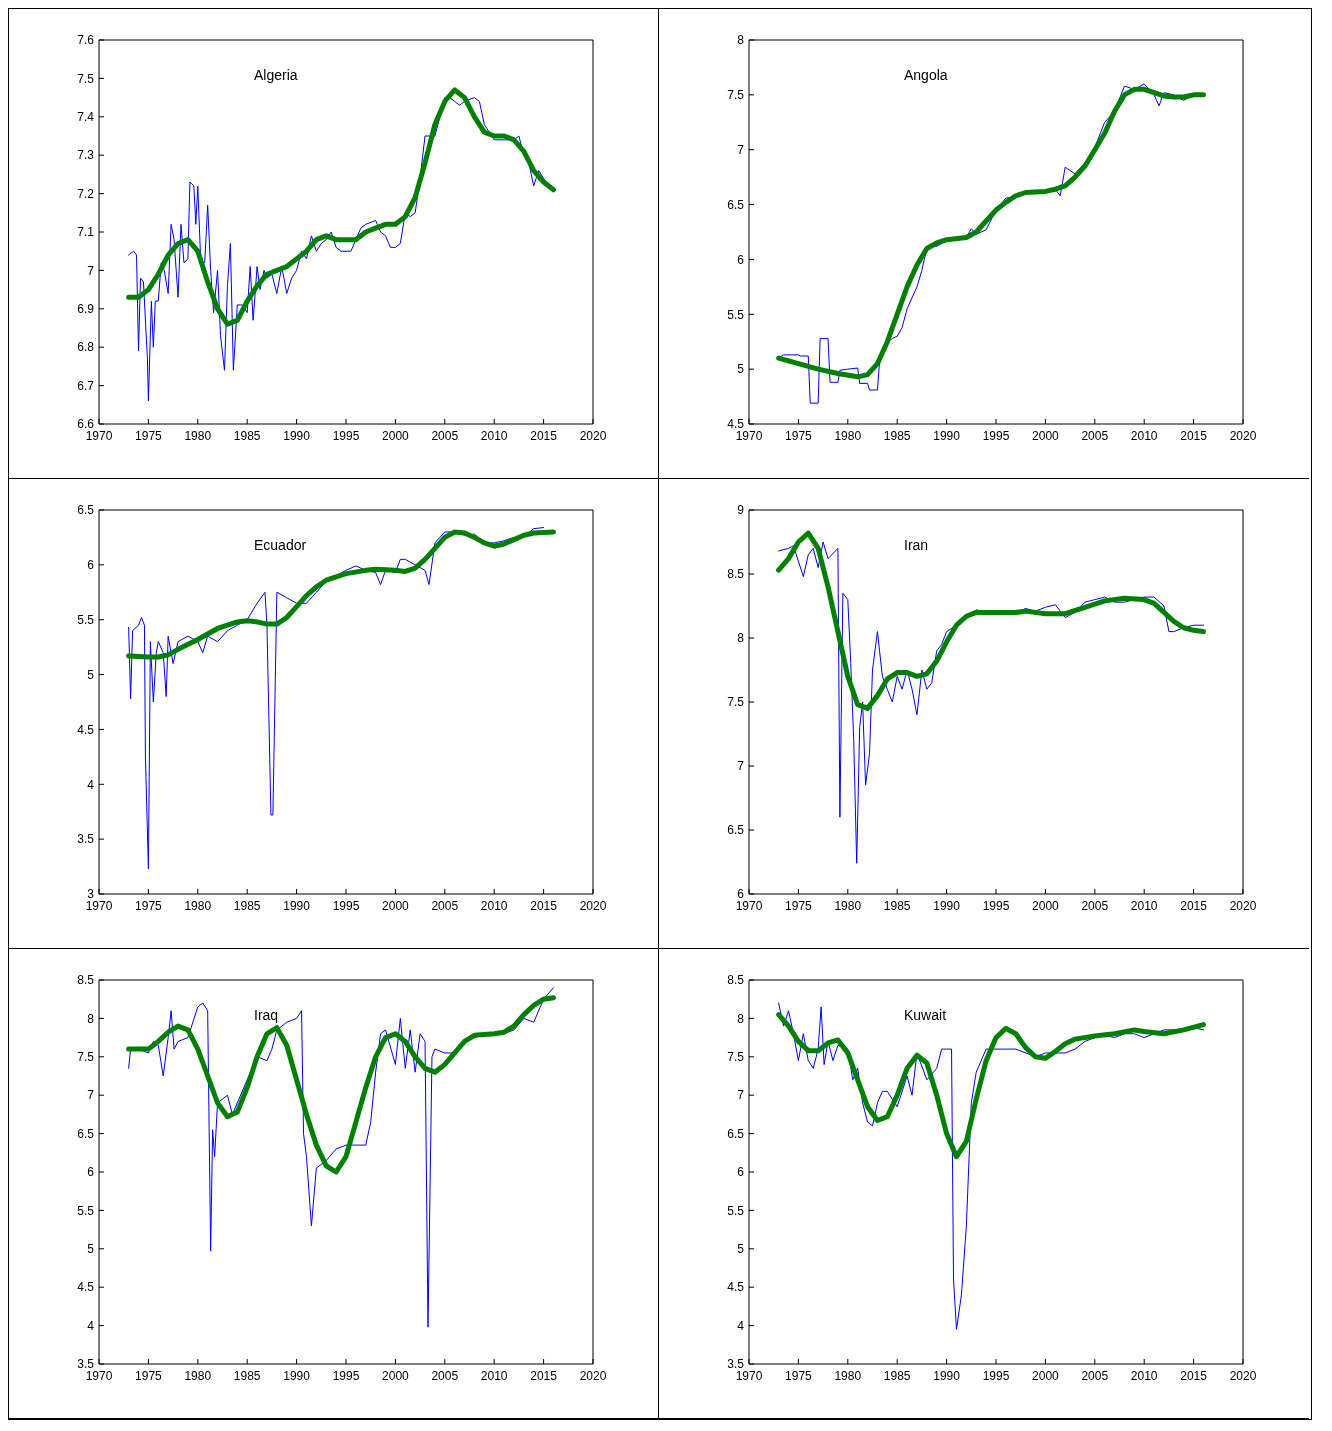  Describe the element at coordinates (86, 347) in the screenshot. I see `y-tick-label: 6.8` at that location.